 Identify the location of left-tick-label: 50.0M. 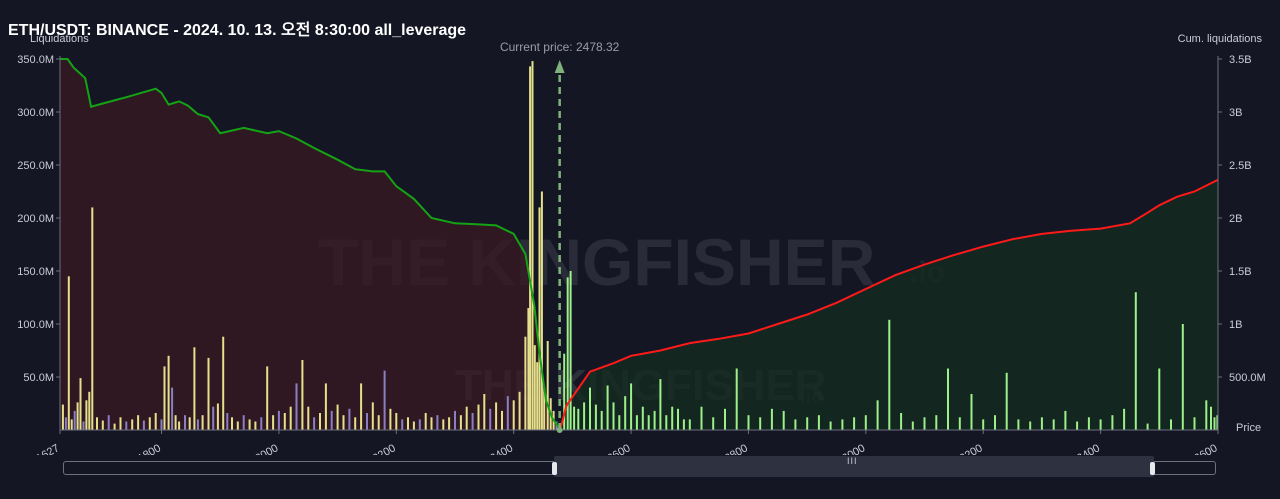
(38, 378).